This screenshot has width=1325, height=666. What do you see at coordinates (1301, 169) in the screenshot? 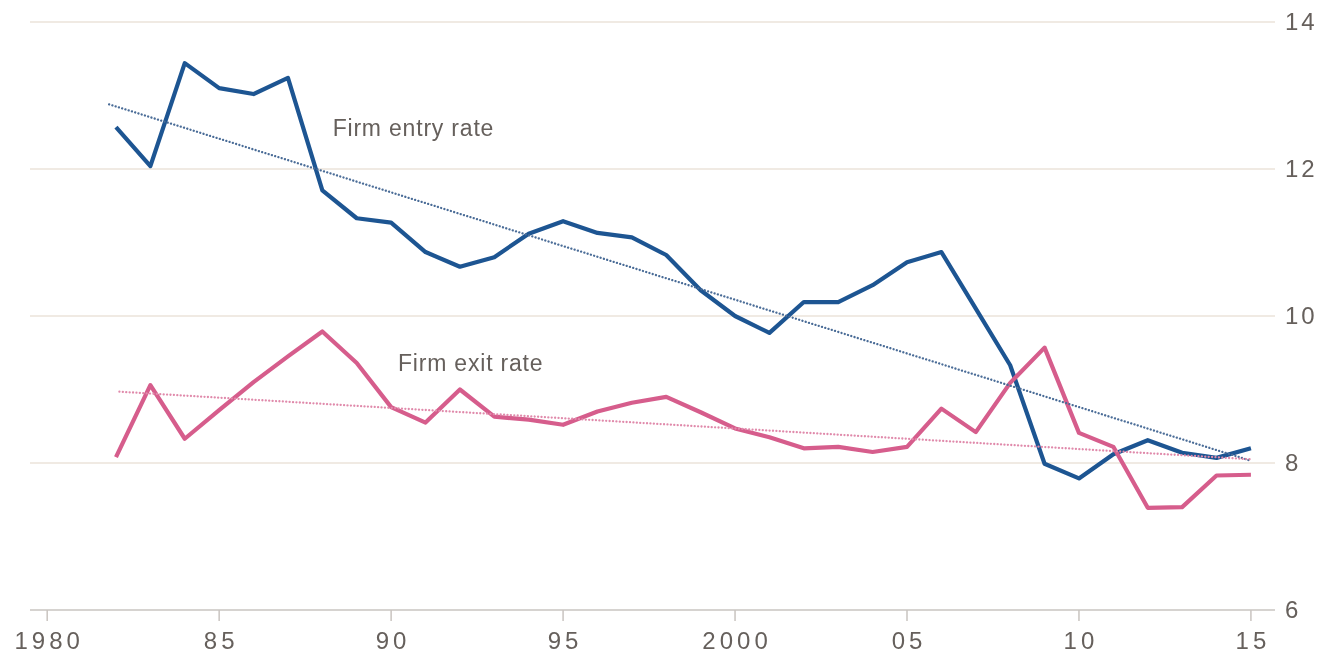
I see `y-tick-label: 12` at bounding box center [1301, 169].